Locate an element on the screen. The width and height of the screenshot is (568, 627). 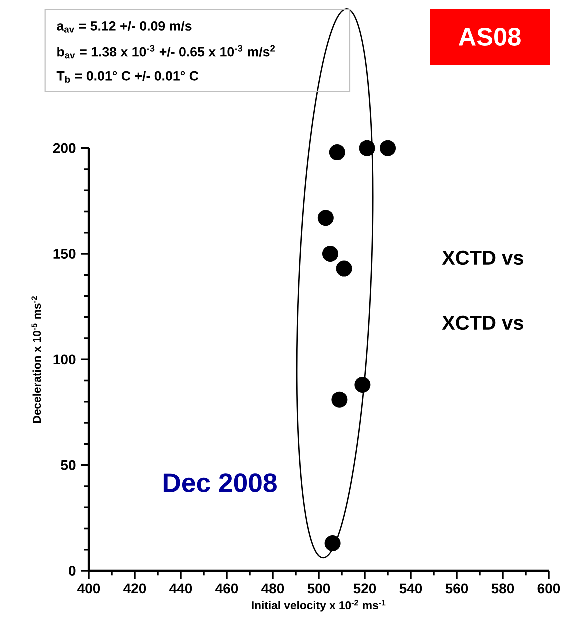
x-tick-label: 400 is located at coordinates (89, 589).